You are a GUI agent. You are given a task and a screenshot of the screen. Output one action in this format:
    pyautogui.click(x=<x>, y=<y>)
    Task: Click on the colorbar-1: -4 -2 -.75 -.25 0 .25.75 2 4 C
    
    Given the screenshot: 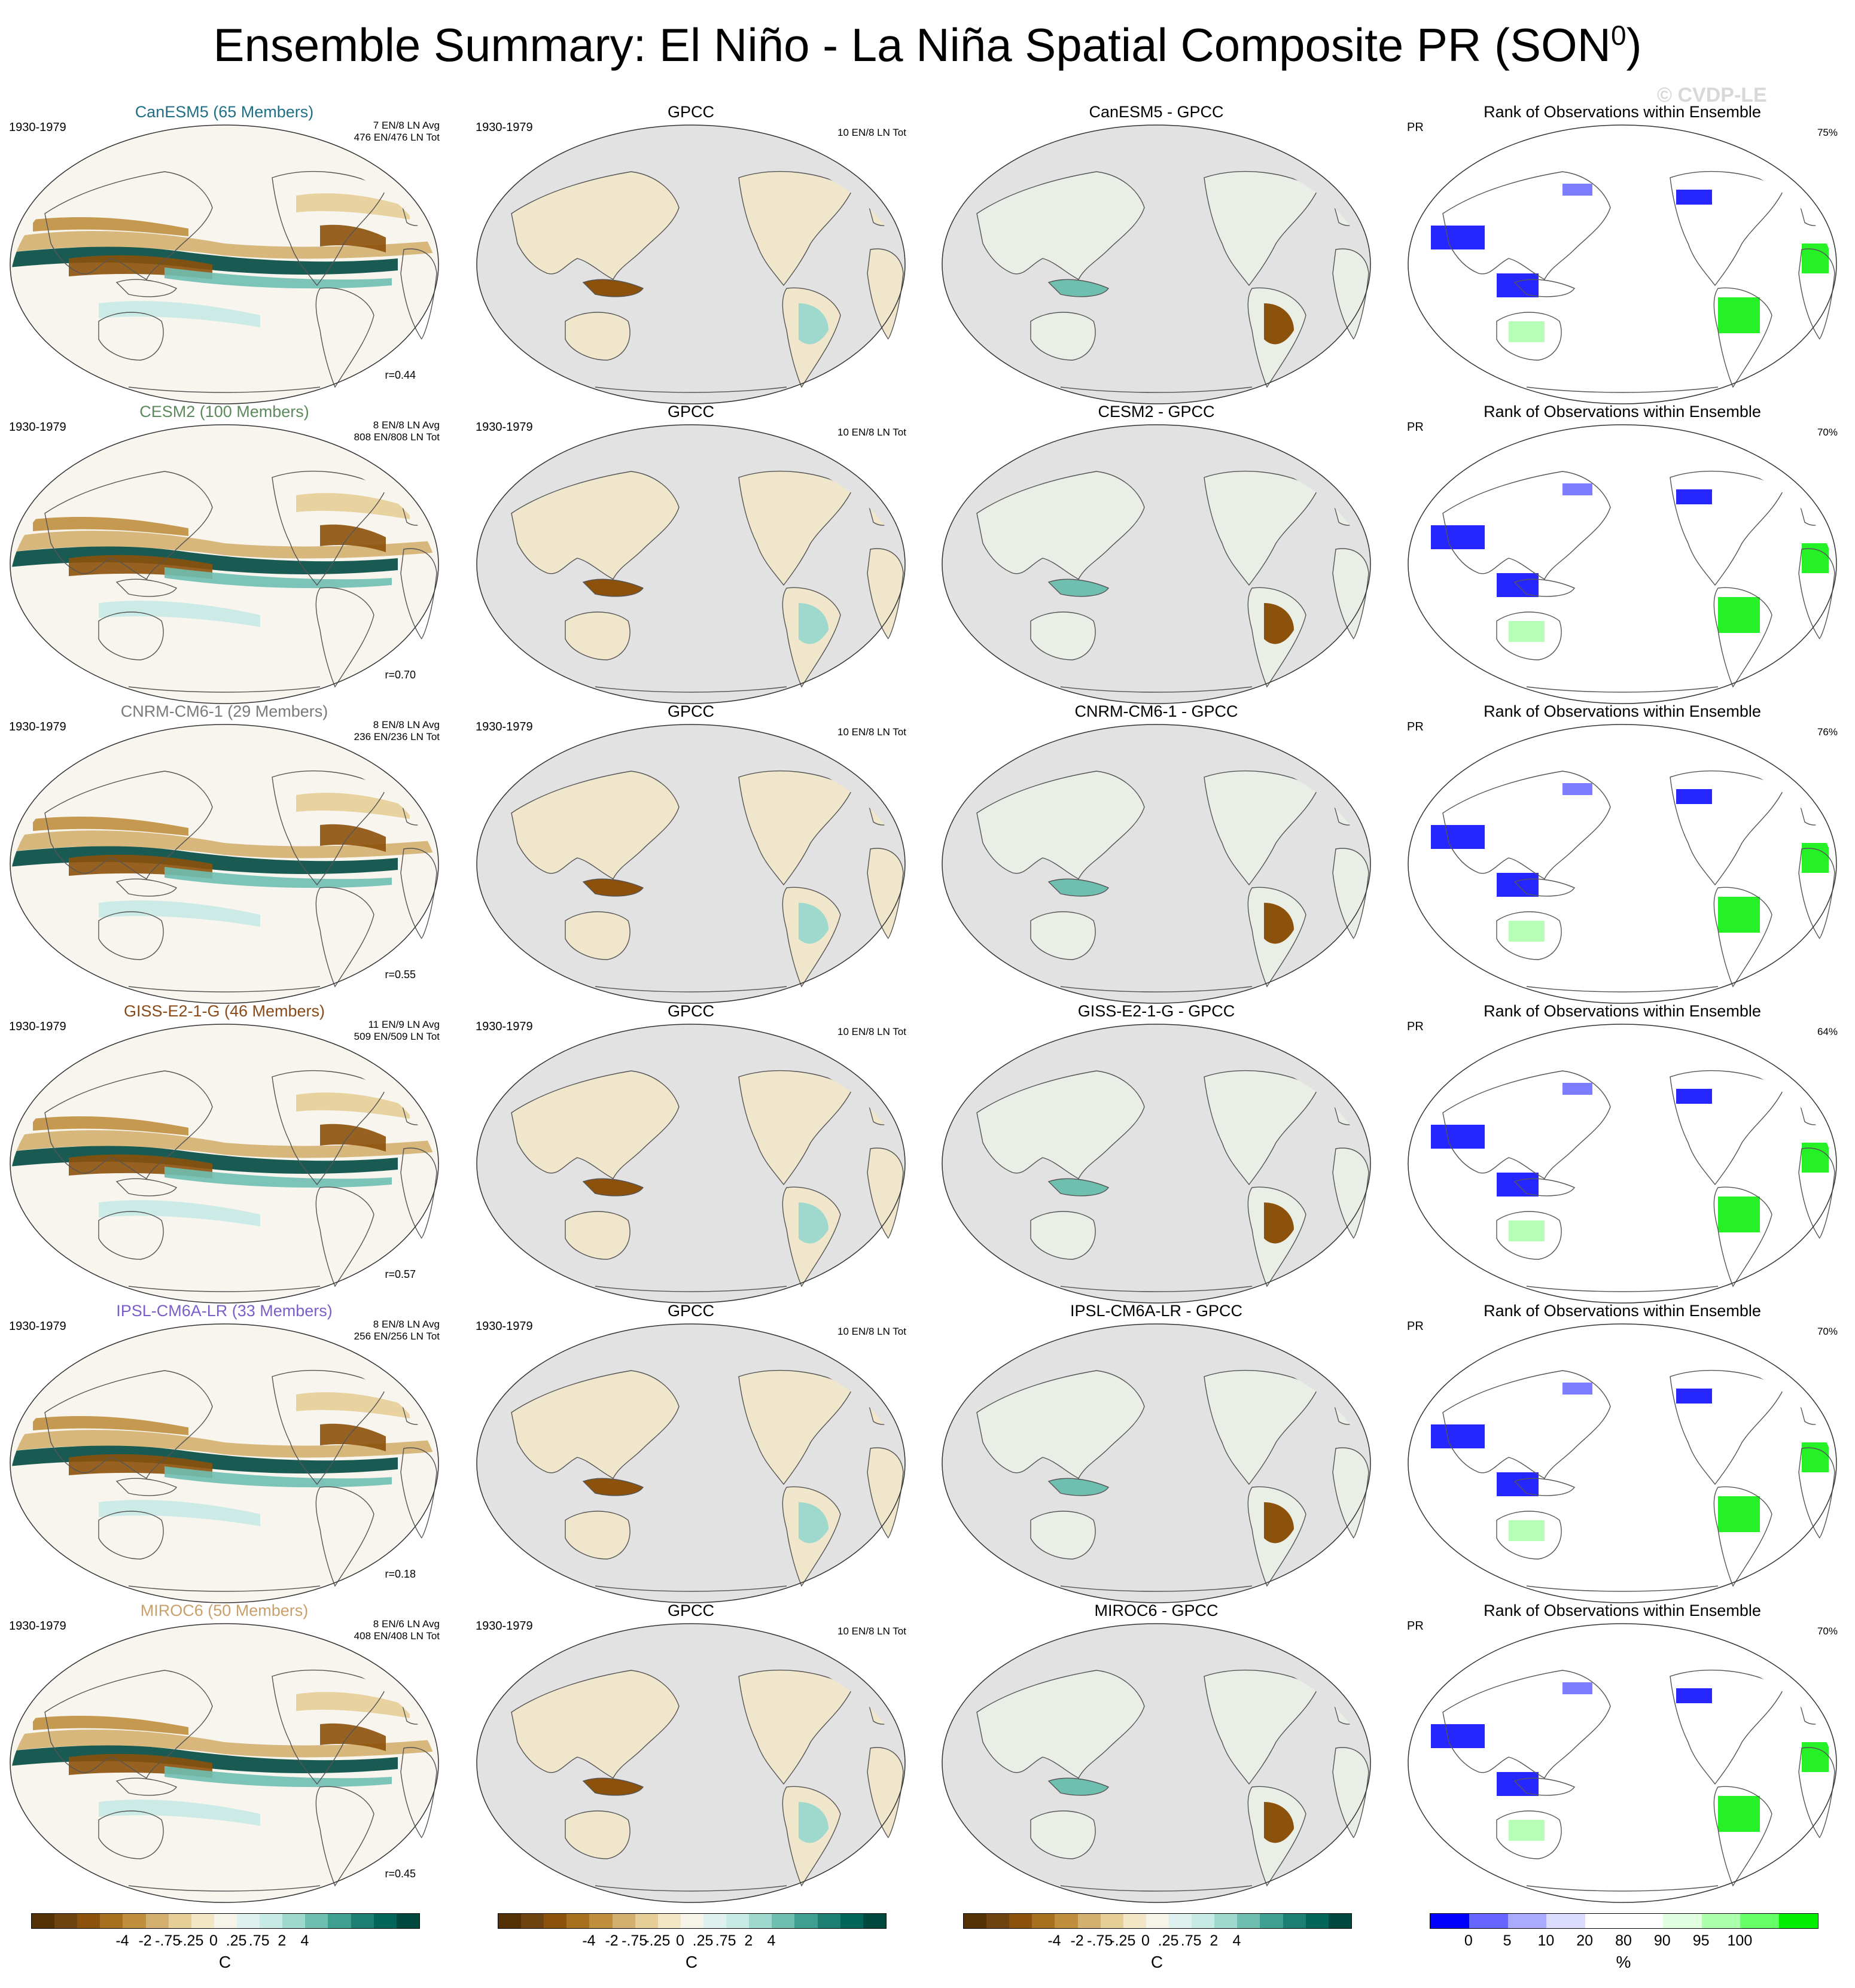 What is the action you would take?
    pyautogui.click(x=225, y=1946)
    